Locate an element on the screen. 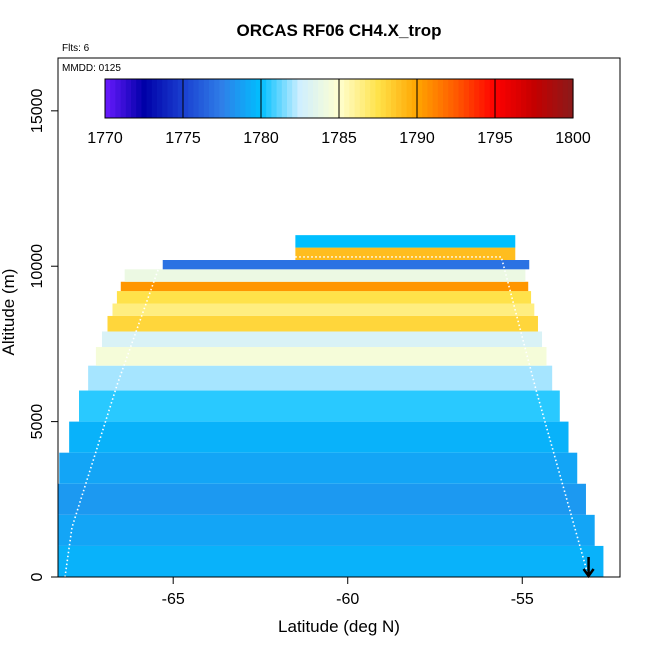 This screenshot has height=650, width=650. x-axis: -65 -60 -55 is located at coordinates (348, 592).